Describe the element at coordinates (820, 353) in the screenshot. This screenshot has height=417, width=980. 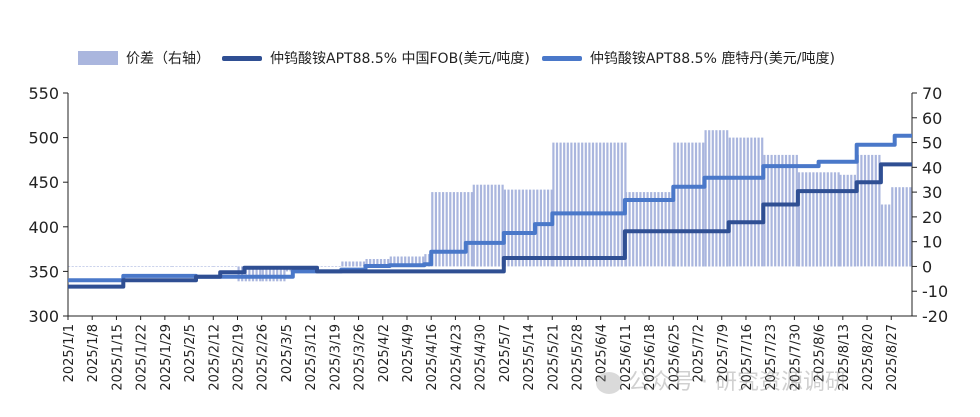
I see `x-axis-tick-label: 2025/8/6` at that location.